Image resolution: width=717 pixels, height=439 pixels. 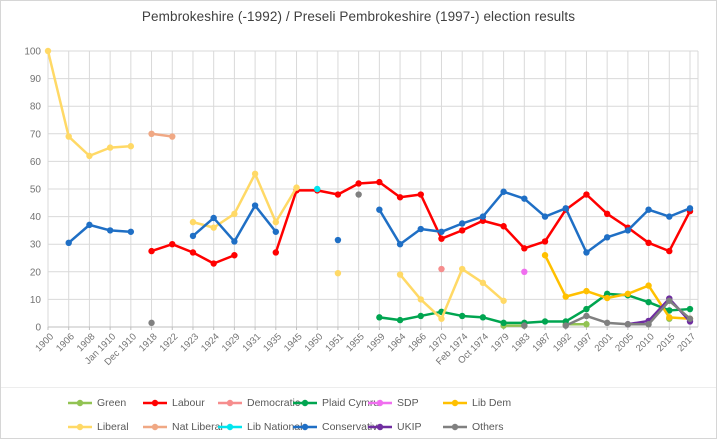 I want to click on x-tick-label: 2010, so click(x=645, y=342).